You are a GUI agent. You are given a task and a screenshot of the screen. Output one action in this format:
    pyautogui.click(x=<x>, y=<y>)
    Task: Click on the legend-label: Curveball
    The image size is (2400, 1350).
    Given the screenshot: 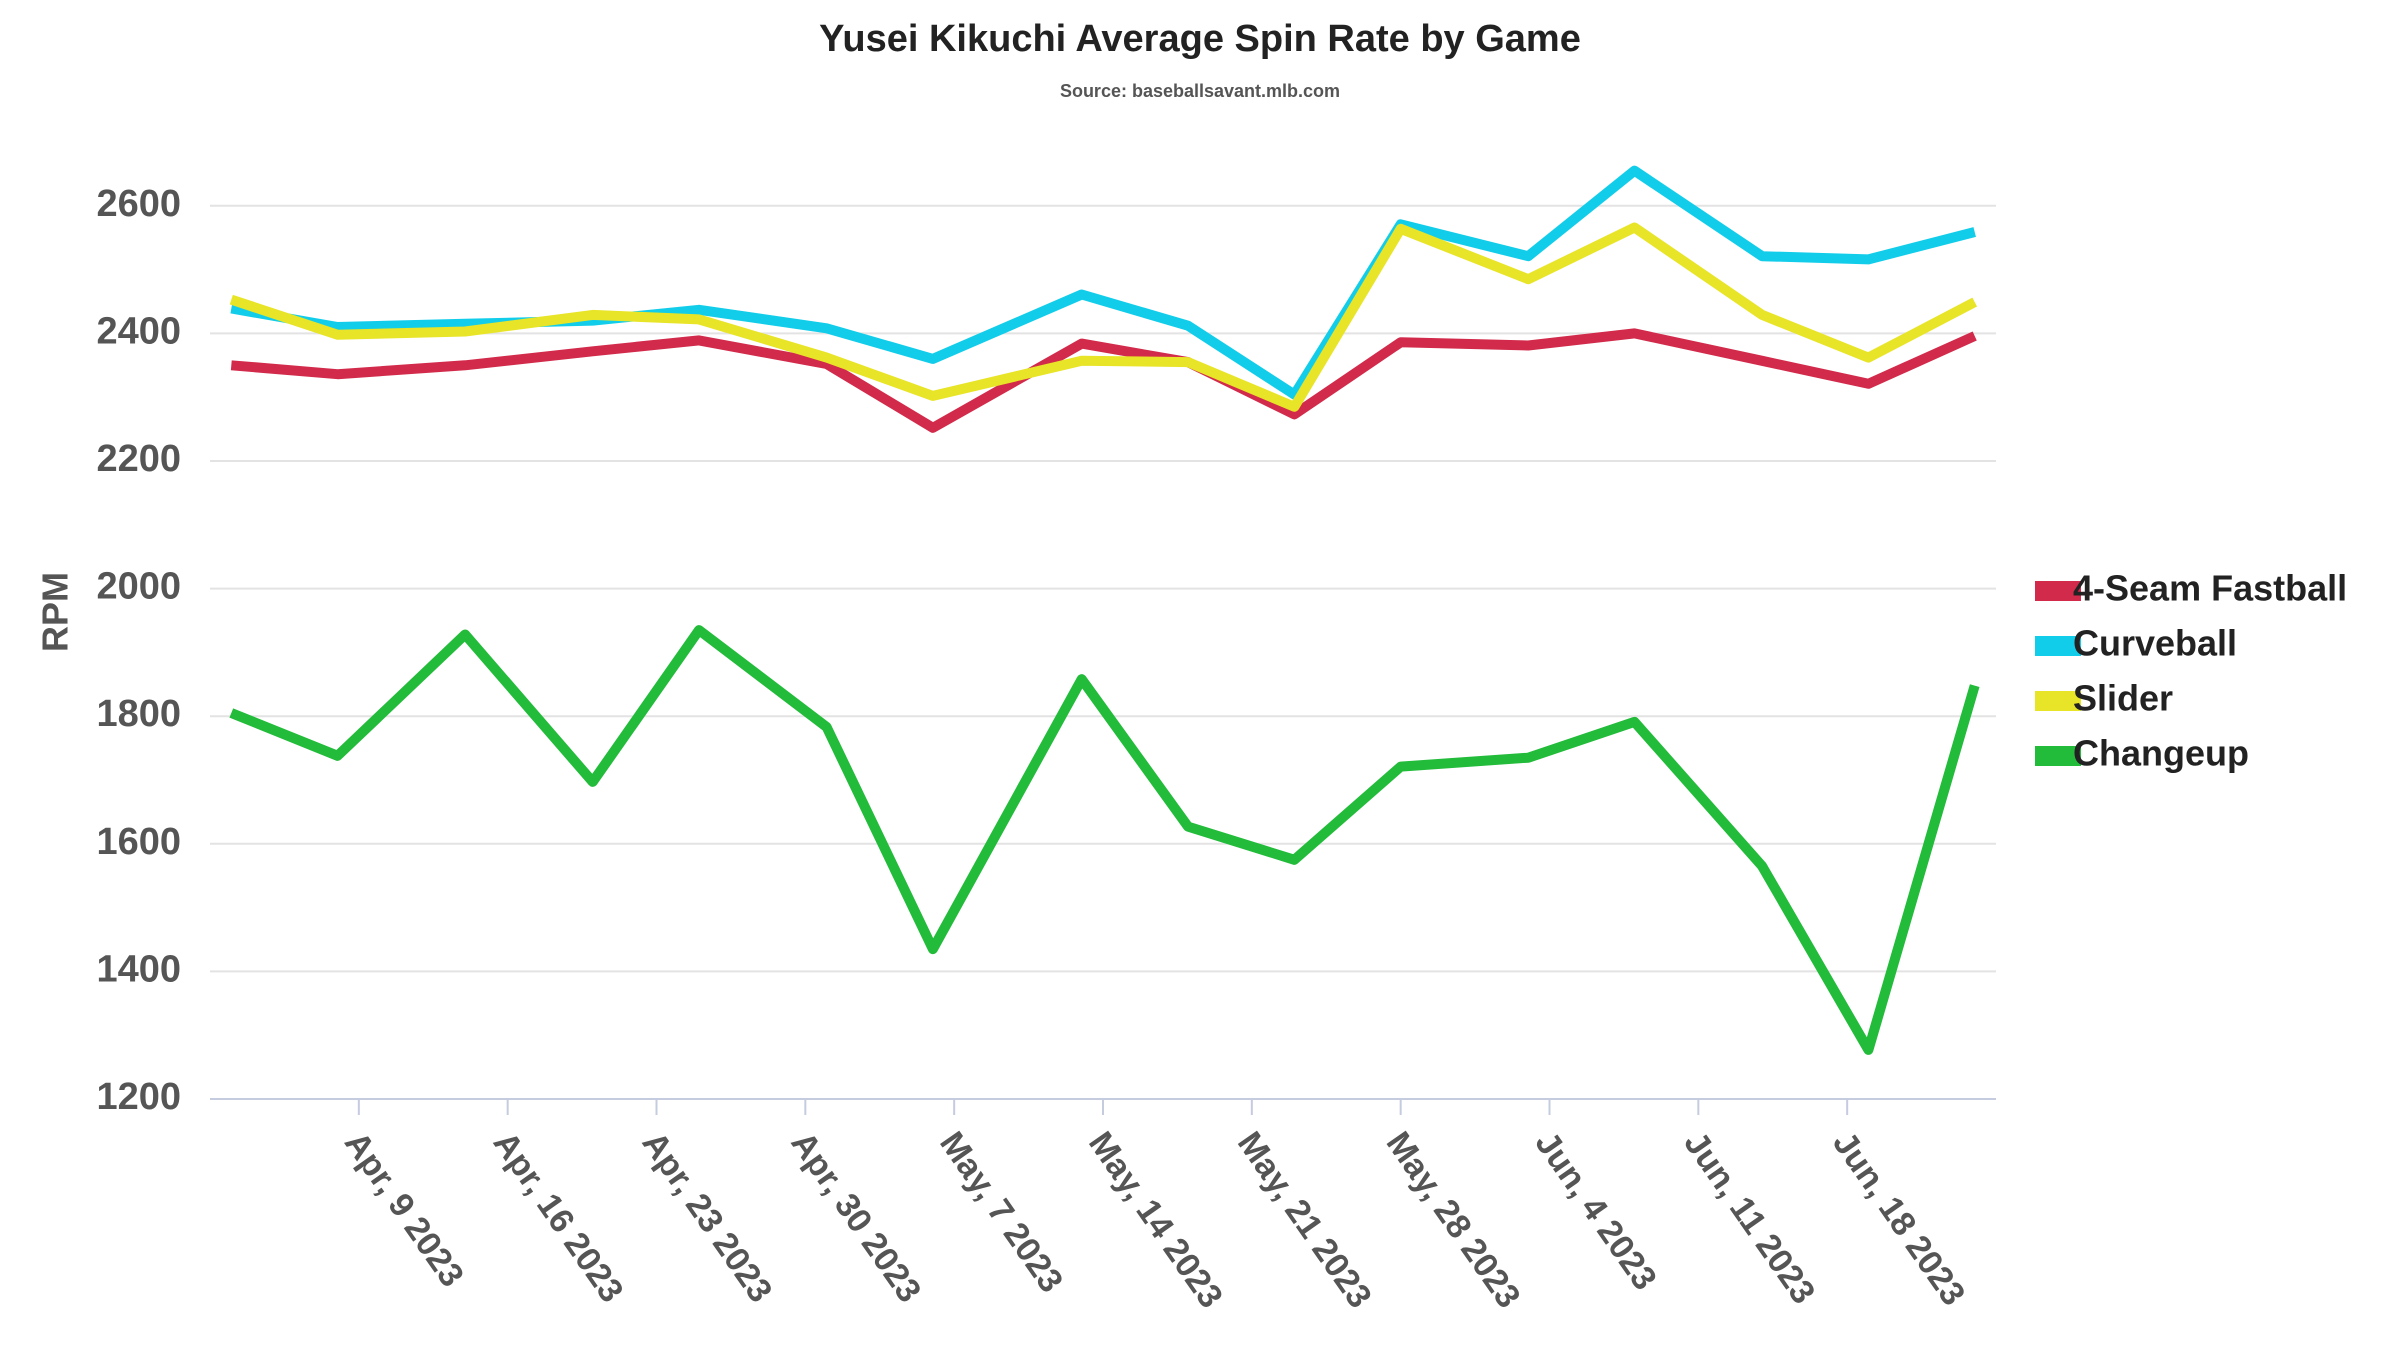 What is the action you would take?
    pyautogui.click(x=2155, y=643)
    